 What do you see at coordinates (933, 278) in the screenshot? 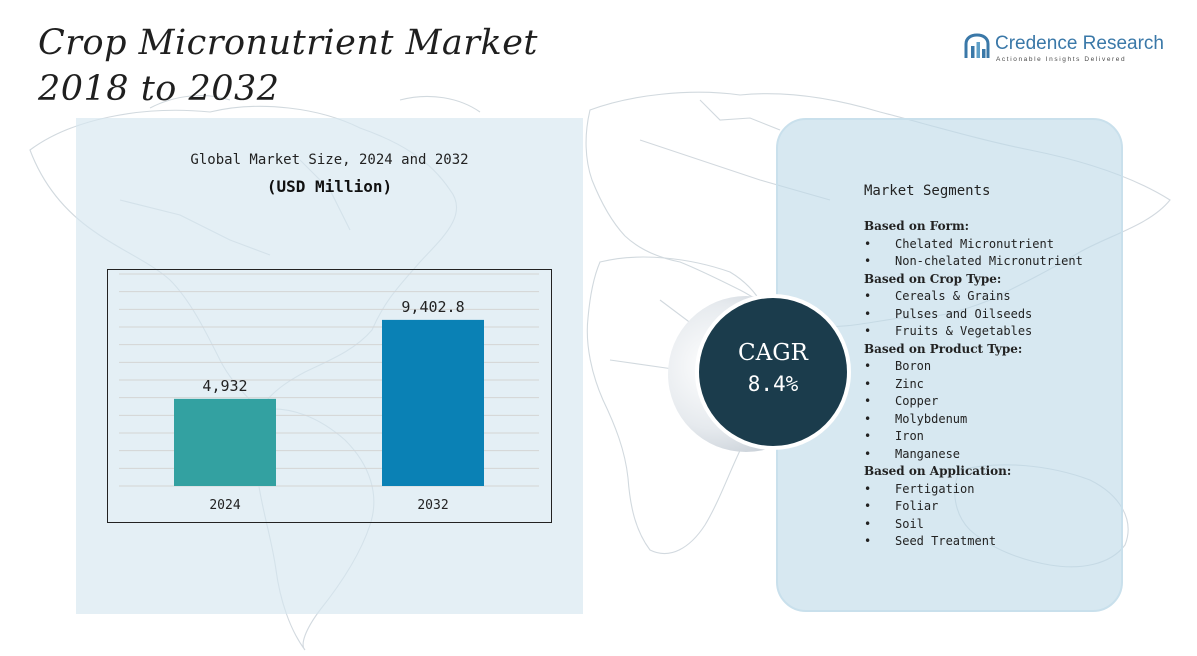
I see `segment-group-title: Based on Crop Type:` at bounding box center [933, 278].